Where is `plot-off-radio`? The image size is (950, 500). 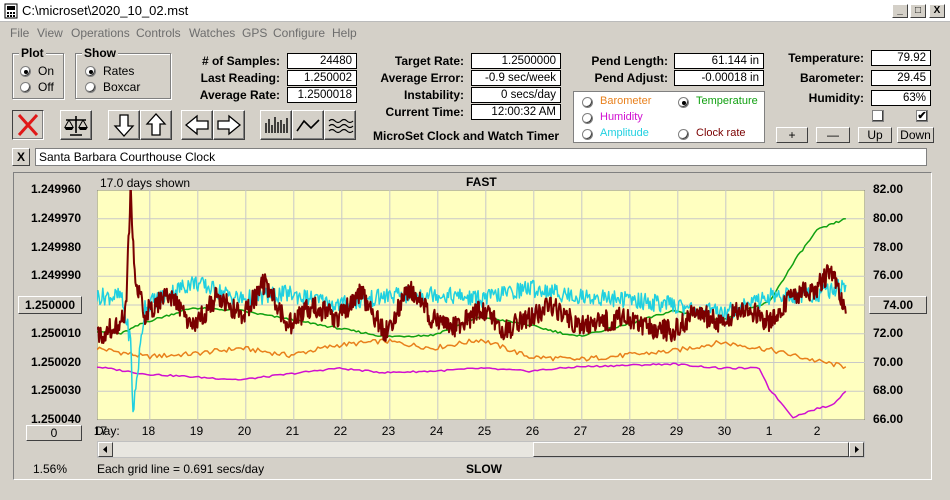 plot-off-radio is located at coordinates (25, 87).